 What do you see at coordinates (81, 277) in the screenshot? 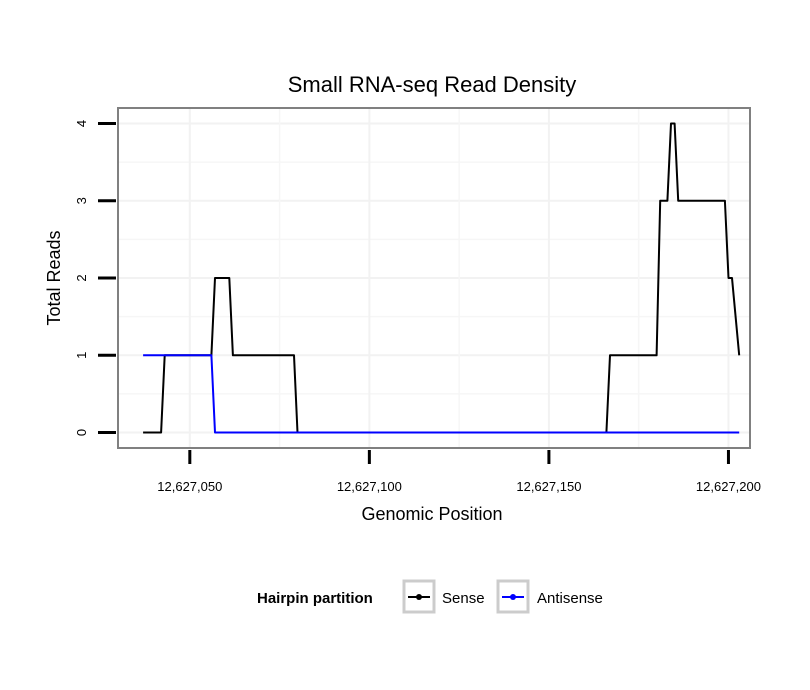
I see `y-tick-label: 2` at bounding box center [81, 277].